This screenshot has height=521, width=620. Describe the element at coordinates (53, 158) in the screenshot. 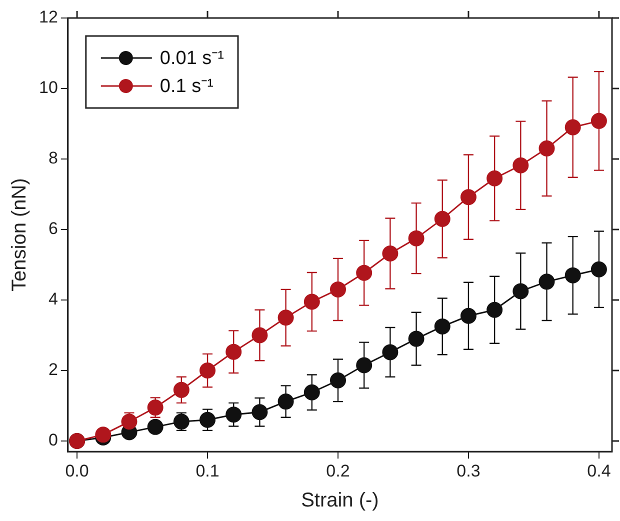

I see `y-tick-label: 8` at that location.